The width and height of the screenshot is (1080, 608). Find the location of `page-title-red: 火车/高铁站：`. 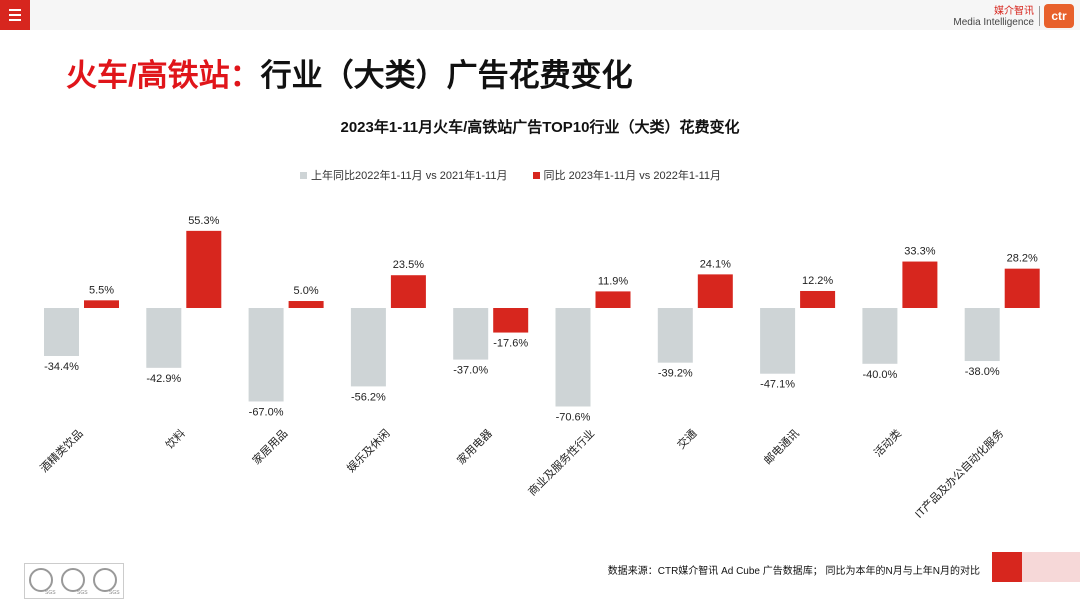

page-title-red: 火车/高铁站： is located at coordinates (163, 75).